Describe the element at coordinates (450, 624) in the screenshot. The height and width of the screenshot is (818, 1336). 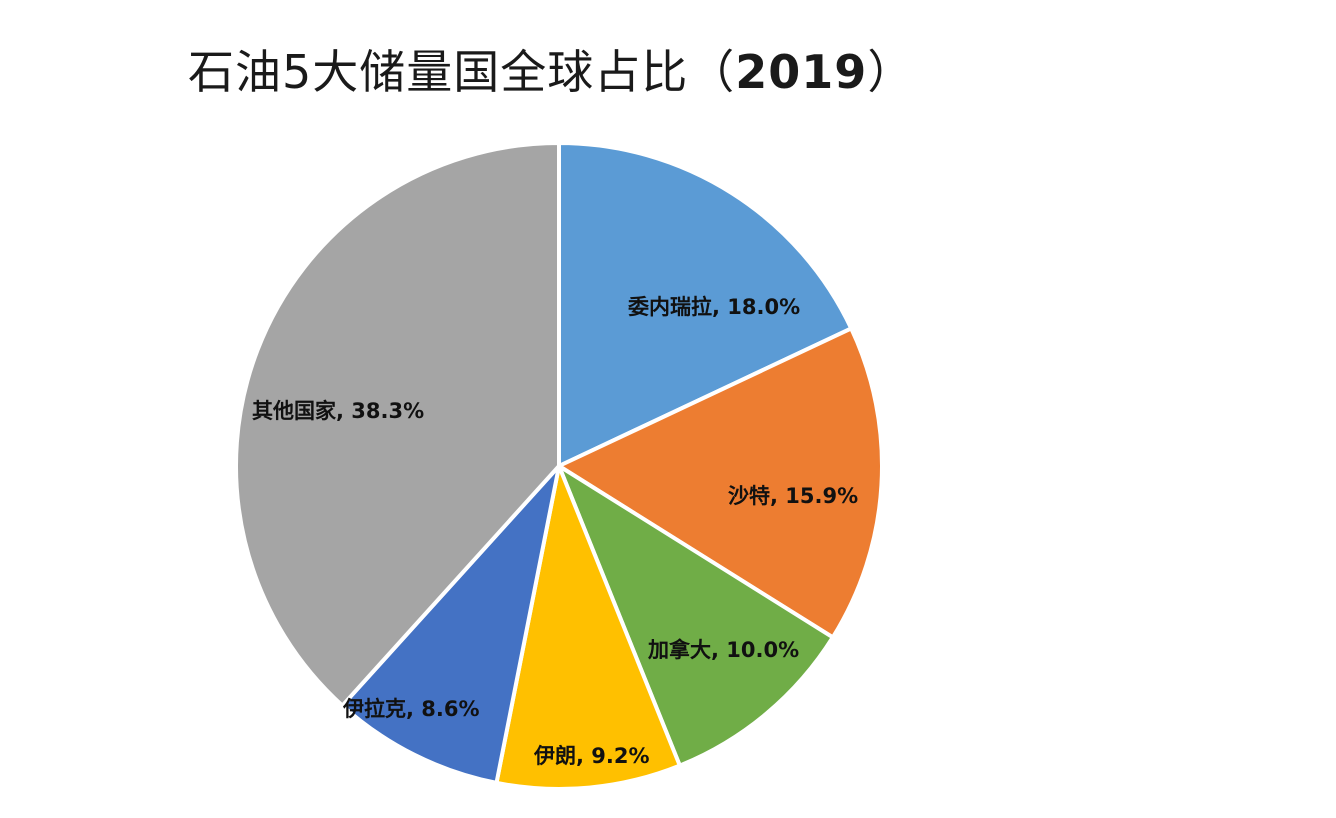
I see `pie-slice-iraq` at that location.